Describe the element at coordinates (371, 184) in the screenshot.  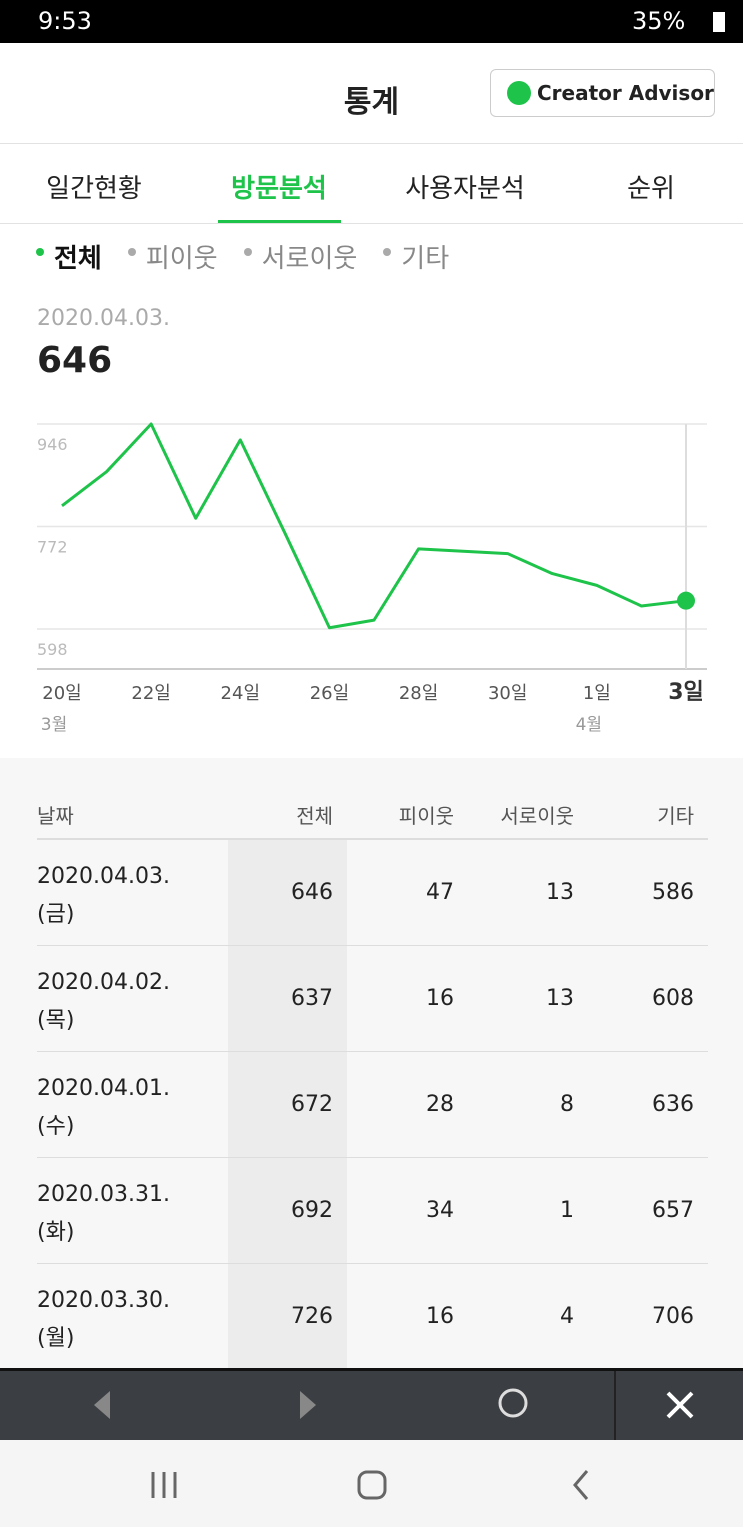
I see `tabs: 일간현황 방문분석 사용자분석 순위` at that location.